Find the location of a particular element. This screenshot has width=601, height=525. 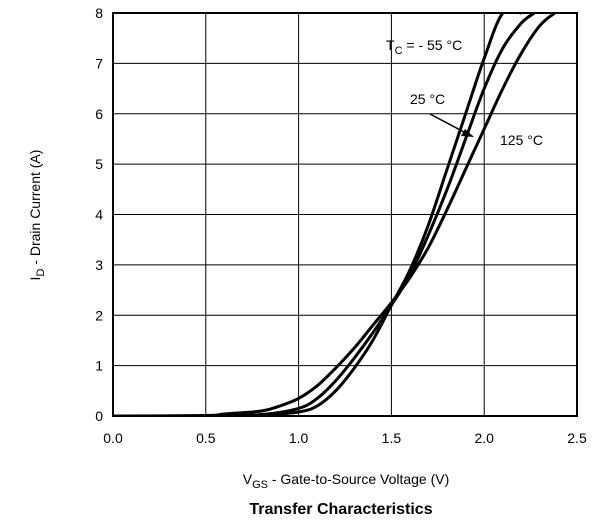

tc-55-label: TC = - 55 °C is located at coordinates (424, 47).